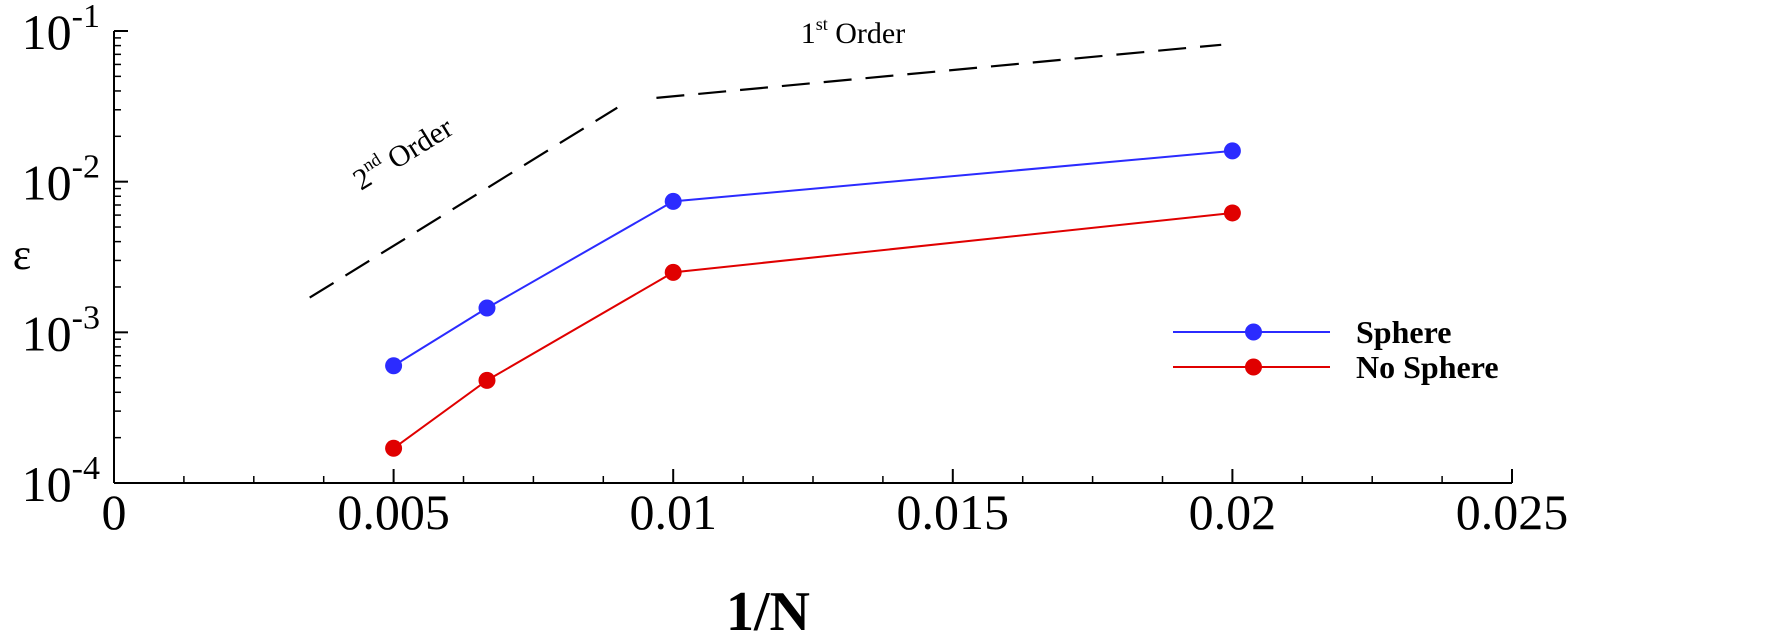 Image resolution: width=1790 pixels, height=637 pixels. What do you see at coordinates (114, 512) in the screenshot?
I see `x-tick-label: 0` at bounding box center [114, 512].